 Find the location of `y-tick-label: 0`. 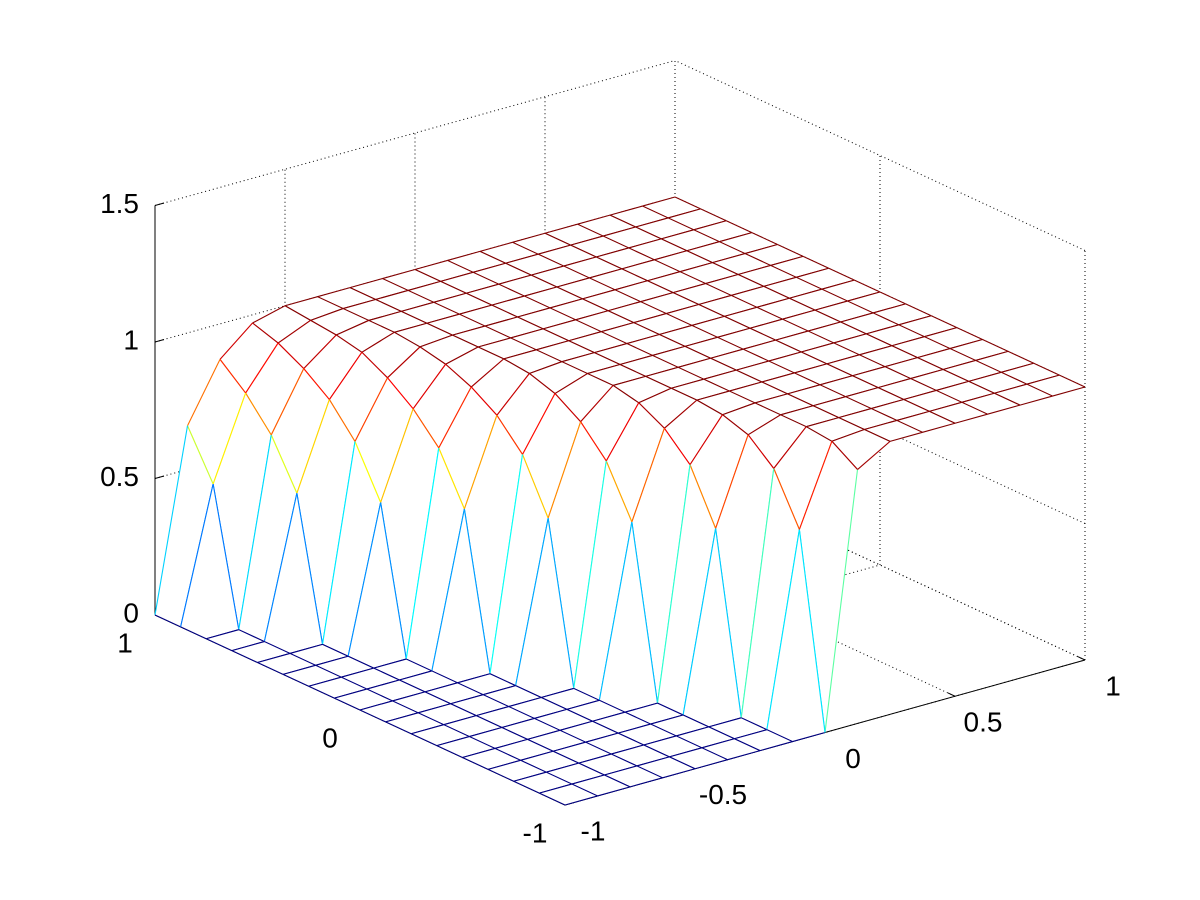

y-tick-label: 0 is located at coordinates (330, 737).